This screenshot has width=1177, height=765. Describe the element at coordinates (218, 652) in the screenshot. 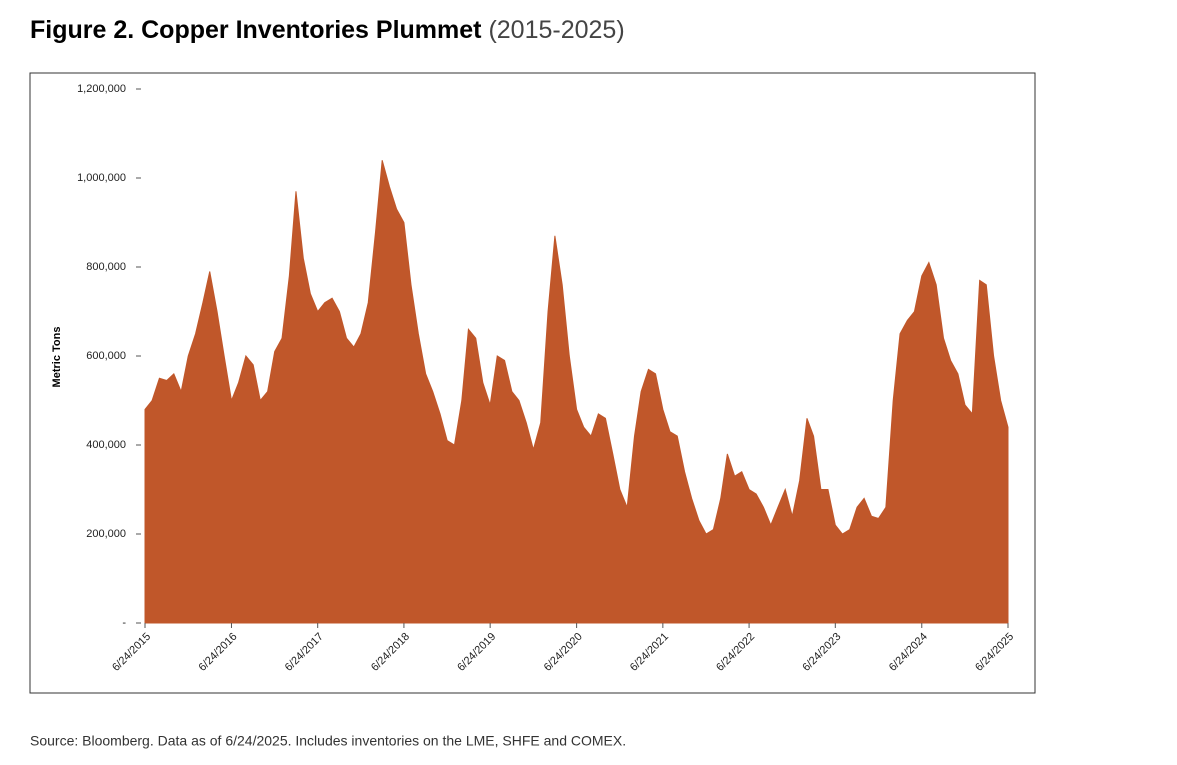

I see `x-tick-label: 6/24/2016` at that location.